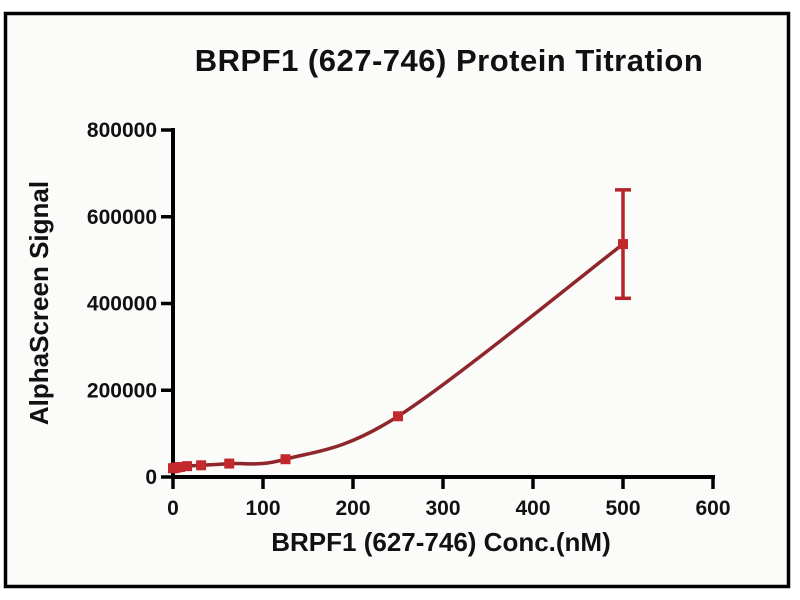  What do you see at coordinates (122, 390) in the screenshot?
I see `y-tick-label: 200000` at bounding box center [122, 390].